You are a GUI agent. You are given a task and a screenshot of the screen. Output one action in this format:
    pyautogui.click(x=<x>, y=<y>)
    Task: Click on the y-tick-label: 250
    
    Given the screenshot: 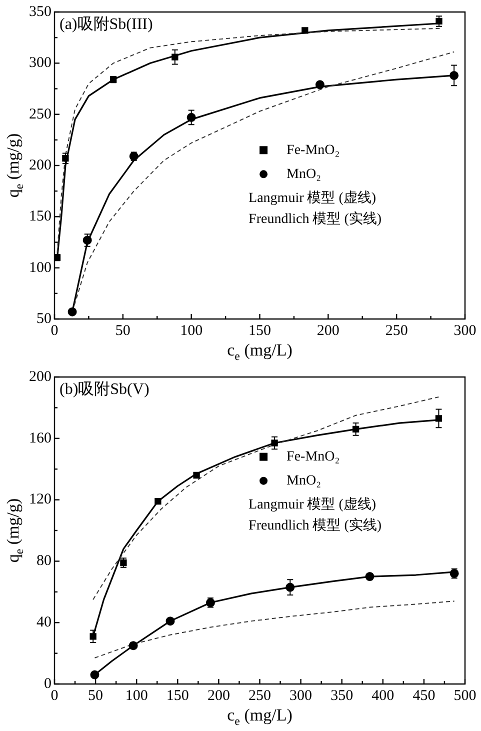 What is the action you would take?
    pyautogui.click(x=40, y=114)
    